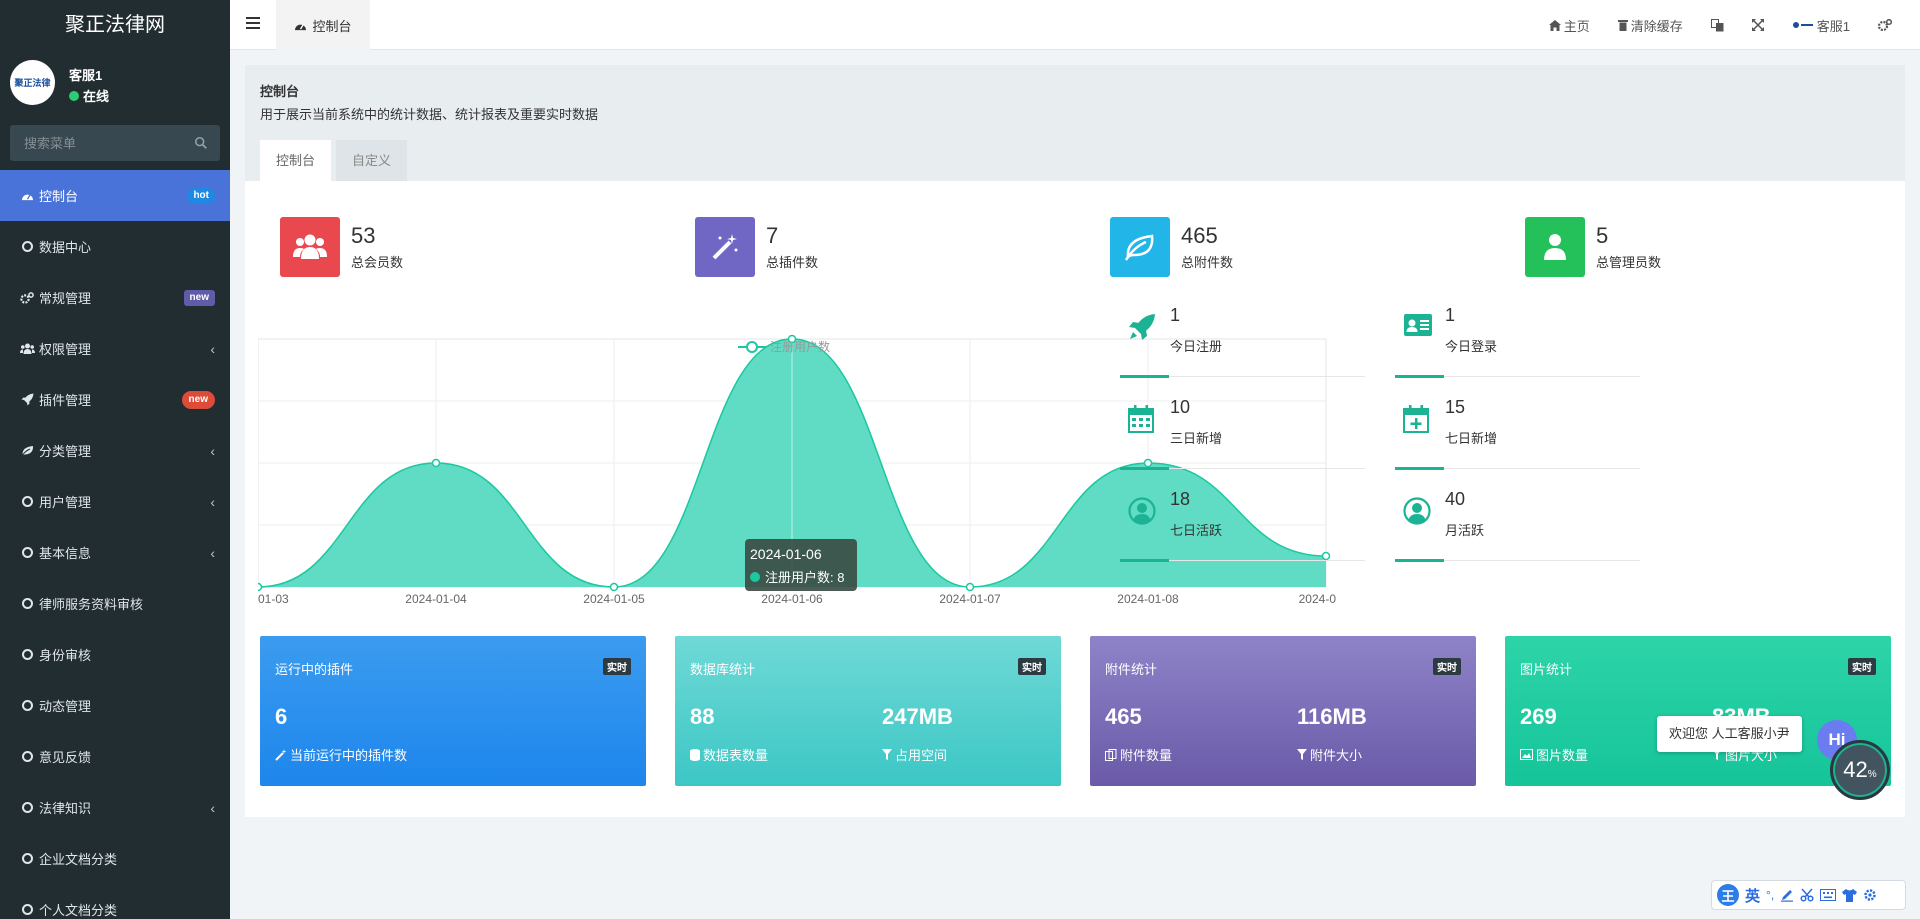  I want to click on panel-tabs: 控制台 自定义, so click(336, 160).